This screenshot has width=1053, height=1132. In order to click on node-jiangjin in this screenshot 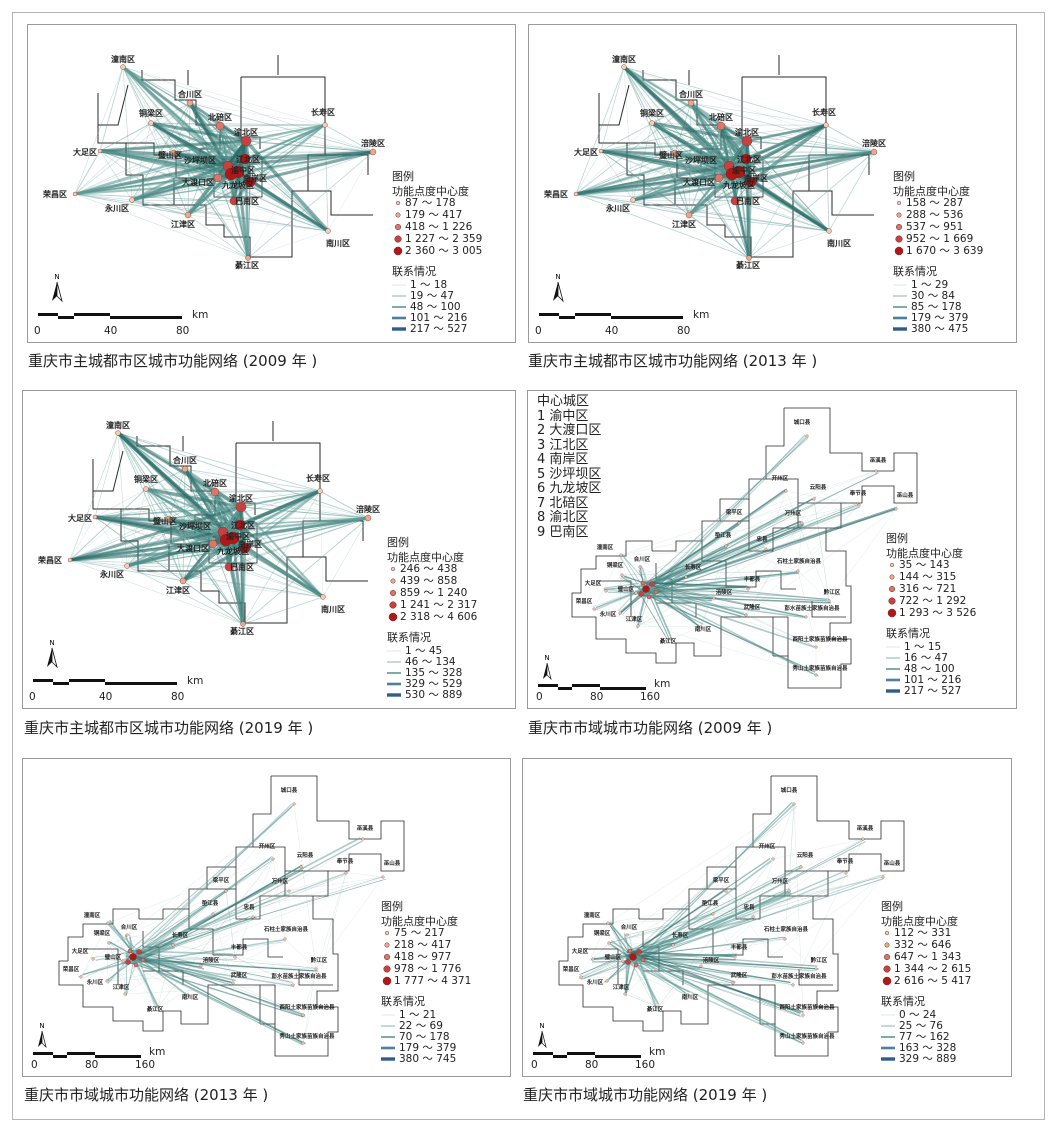, I will do `click(183, 581)`.